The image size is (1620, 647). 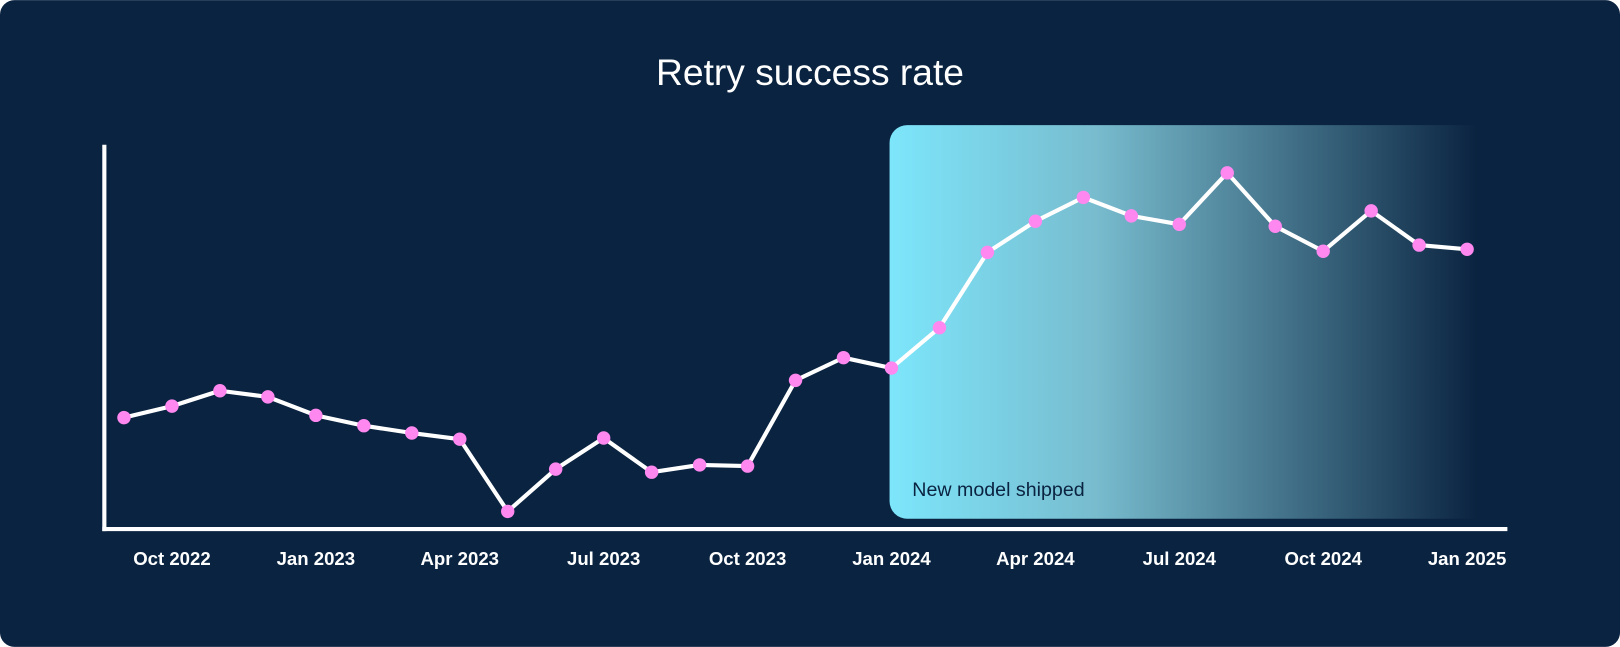 I want to click on annotation-new-model-shipped: New model shipped, so click(x=998, y=490).